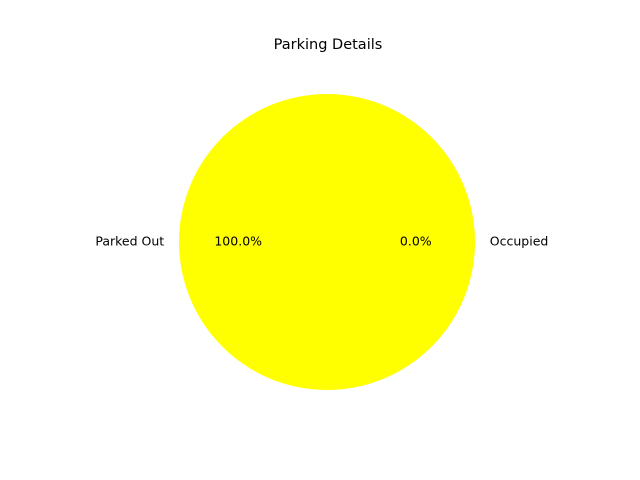 The height and width of the screenshot is (480, 640). What do you see at coordinates (238, 241) in the screenshot?
I see `slice-percent-parked-out: 100.0%` at bounding box center [238, 241].